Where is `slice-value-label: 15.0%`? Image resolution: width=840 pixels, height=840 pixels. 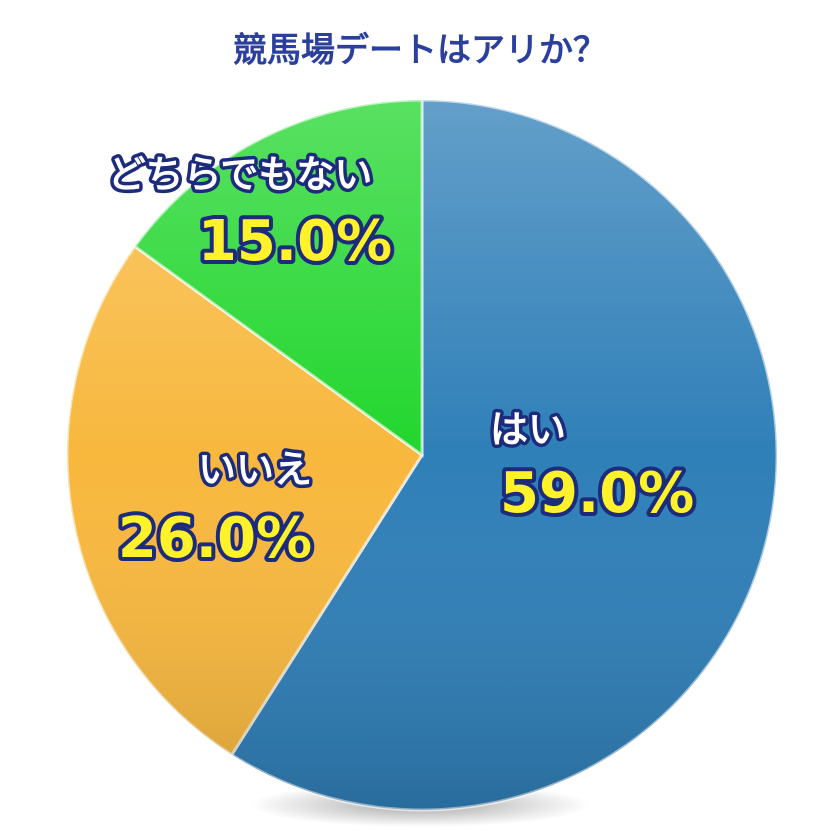
slice-value-label: 15.0% is located at coordinates (295, 241).